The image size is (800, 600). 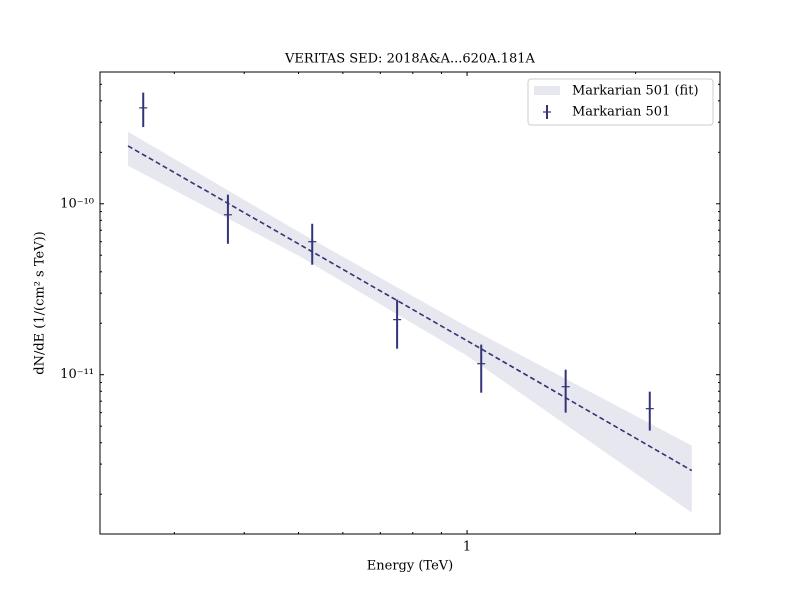 I want to click on y-tick-label: 10⁻¹⁰, so click(x=77, y=203).